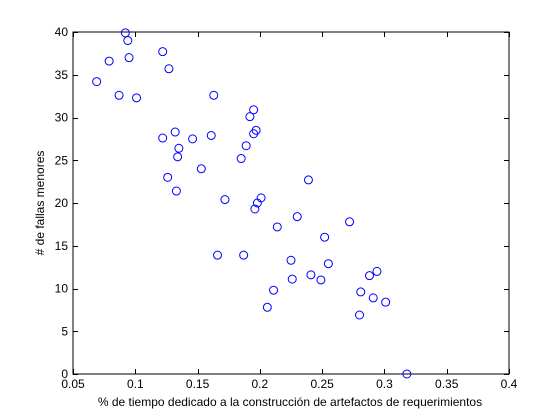 The image size is (560, 420). I want to click on x-tick-label: 0.05, so click(73, 384).